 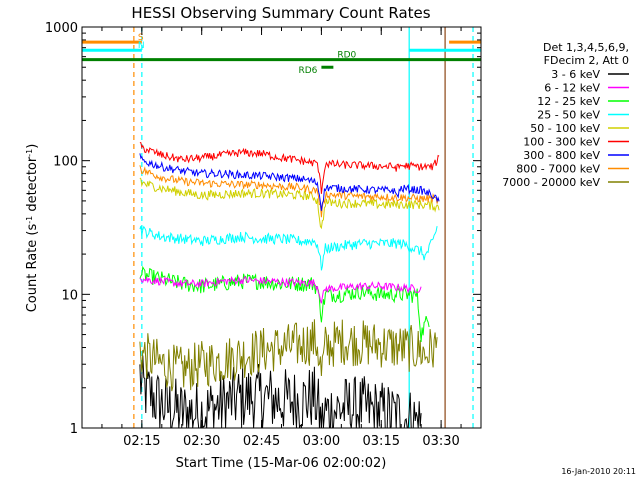 What do you see at coordinates (280, 13) in the screenshot?
I see `chart-title: HESSI Observing Summary Count Rates` at bounding box center [280, 13].